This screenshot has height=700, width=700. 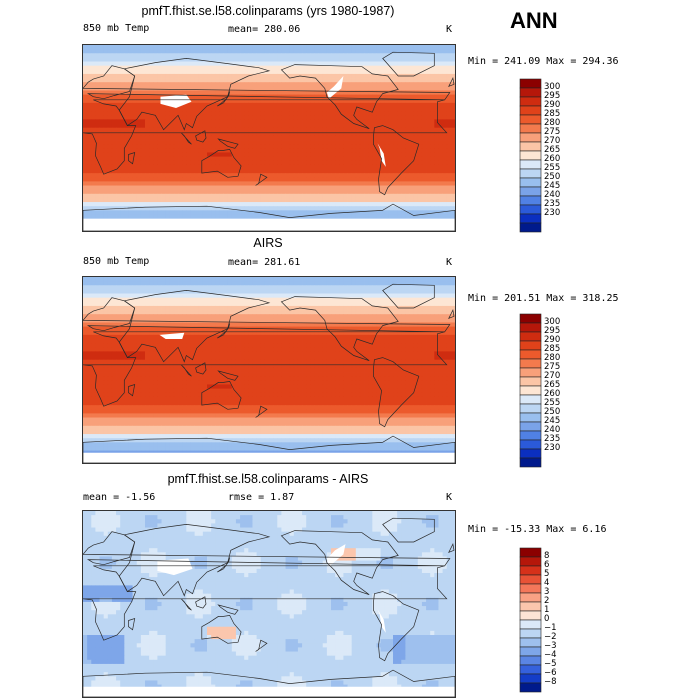 What do you see at coordinates (449, 29) in the screenshot?
I see `panel-1-units: K` at bounding box center [449, 29].